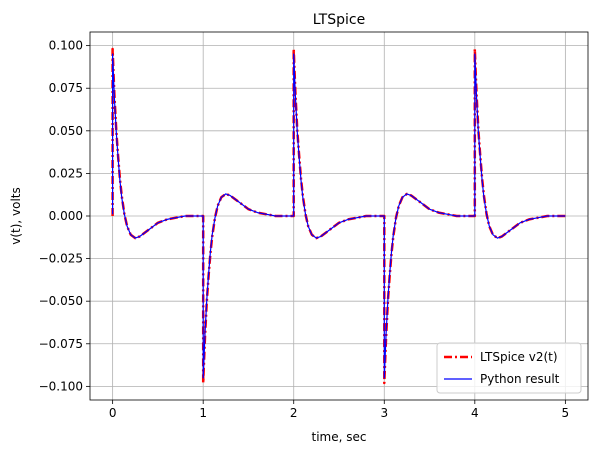 This screenshot has height=457, width=596. Describe the element at coordinates (339, 437) in the screenshot. I see `x-axis-label: time, sec` at that location.